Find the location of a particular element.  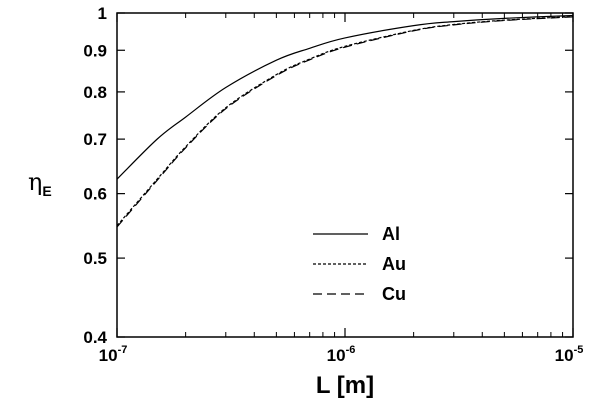

x-tick-label: 10⁻⁵ is located at coordinates (569, 354).